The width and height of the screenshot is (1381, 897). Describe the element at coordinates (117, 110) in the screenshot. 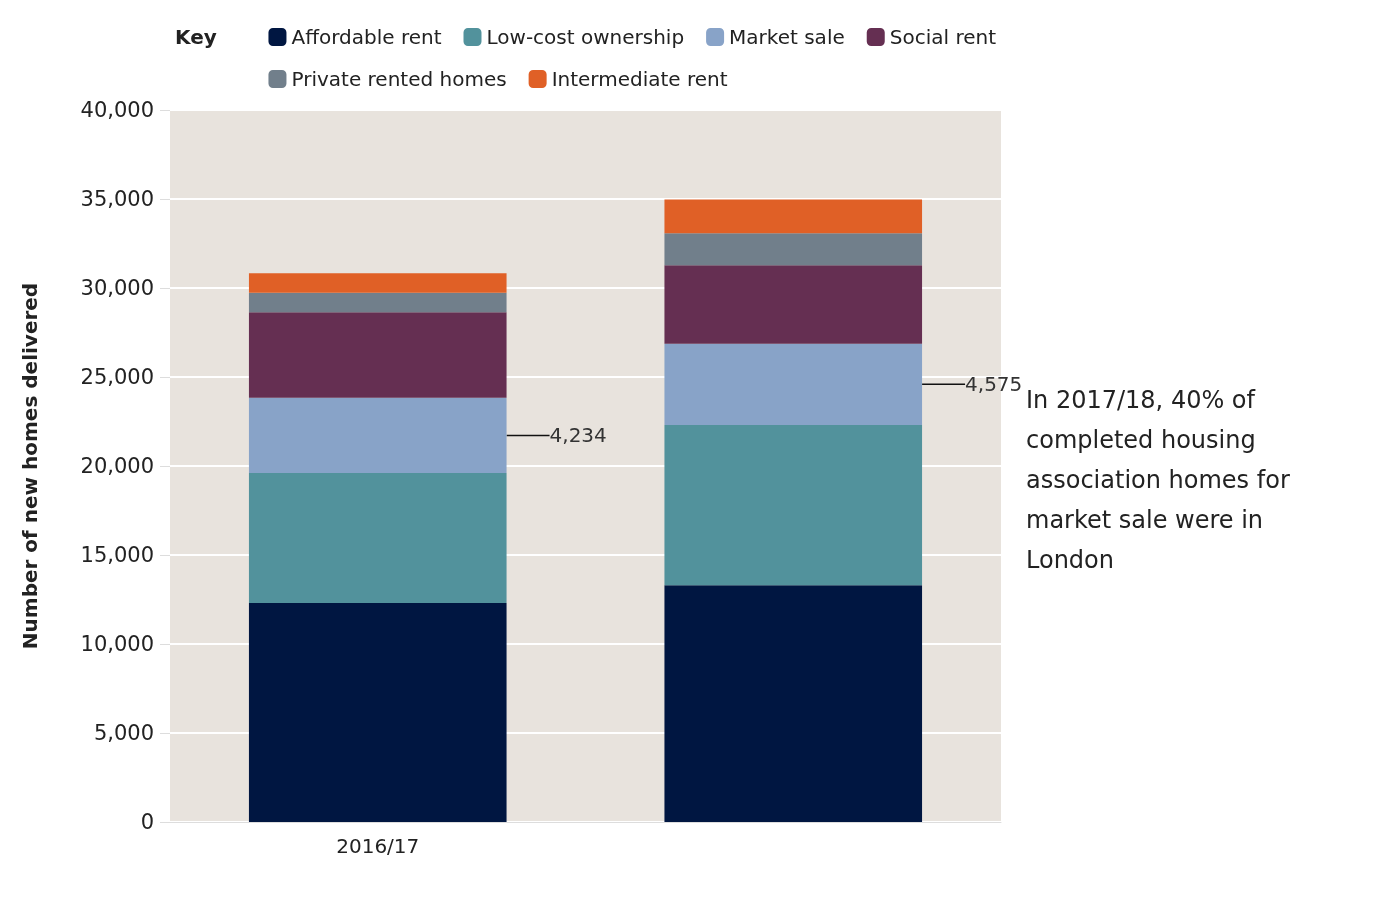

I see `y-tick-label: 40,000` at that location.